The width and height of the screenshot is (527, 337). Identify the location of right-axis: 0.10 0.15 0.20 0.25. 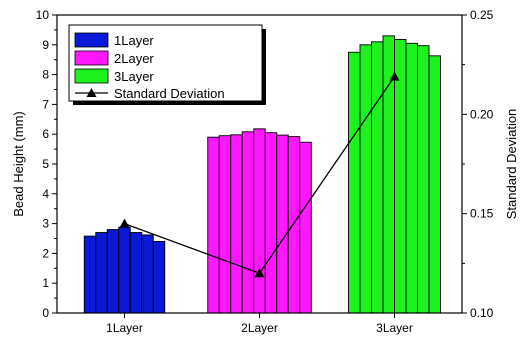
(478, 164).